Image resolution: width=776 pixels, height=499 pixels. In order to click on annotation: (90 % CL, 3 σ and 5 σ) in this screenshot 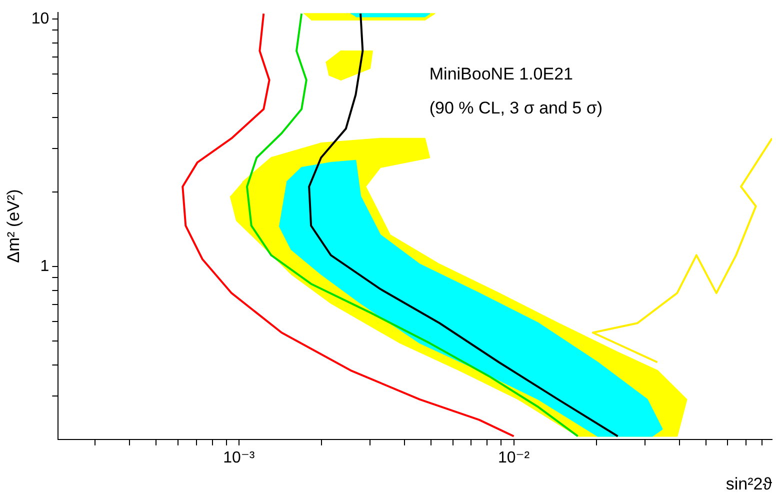, I will do `click(515, 108)`.